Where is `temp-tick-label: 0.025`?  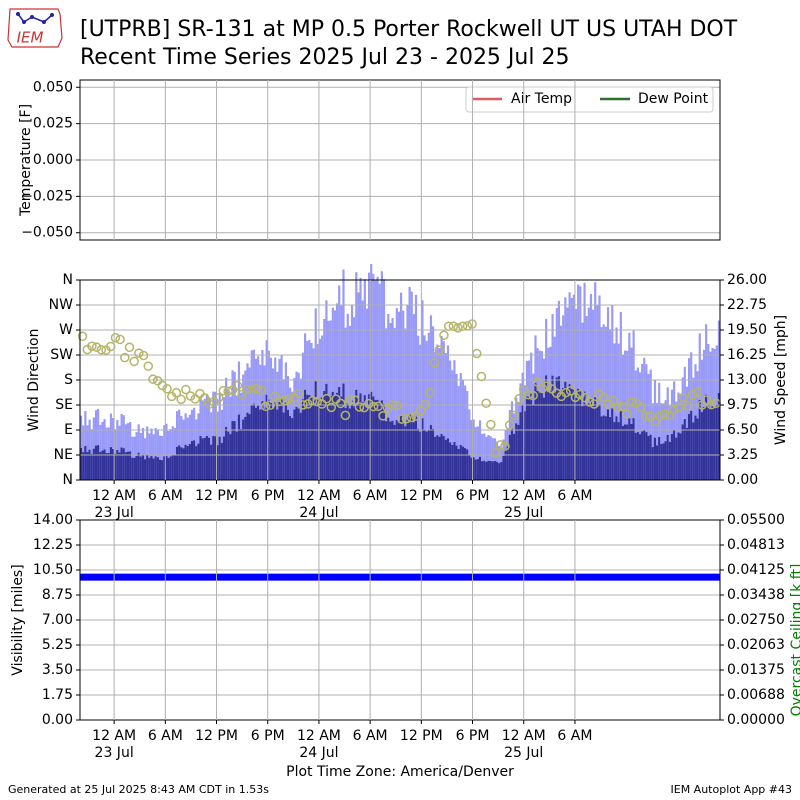
temp-tick-label: 0.025 is located at coordinates (53, 124).